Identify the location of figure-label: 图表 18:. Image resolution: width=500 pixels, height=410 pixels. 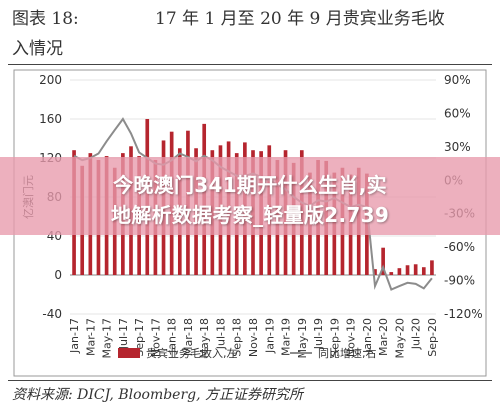
(45, 19).